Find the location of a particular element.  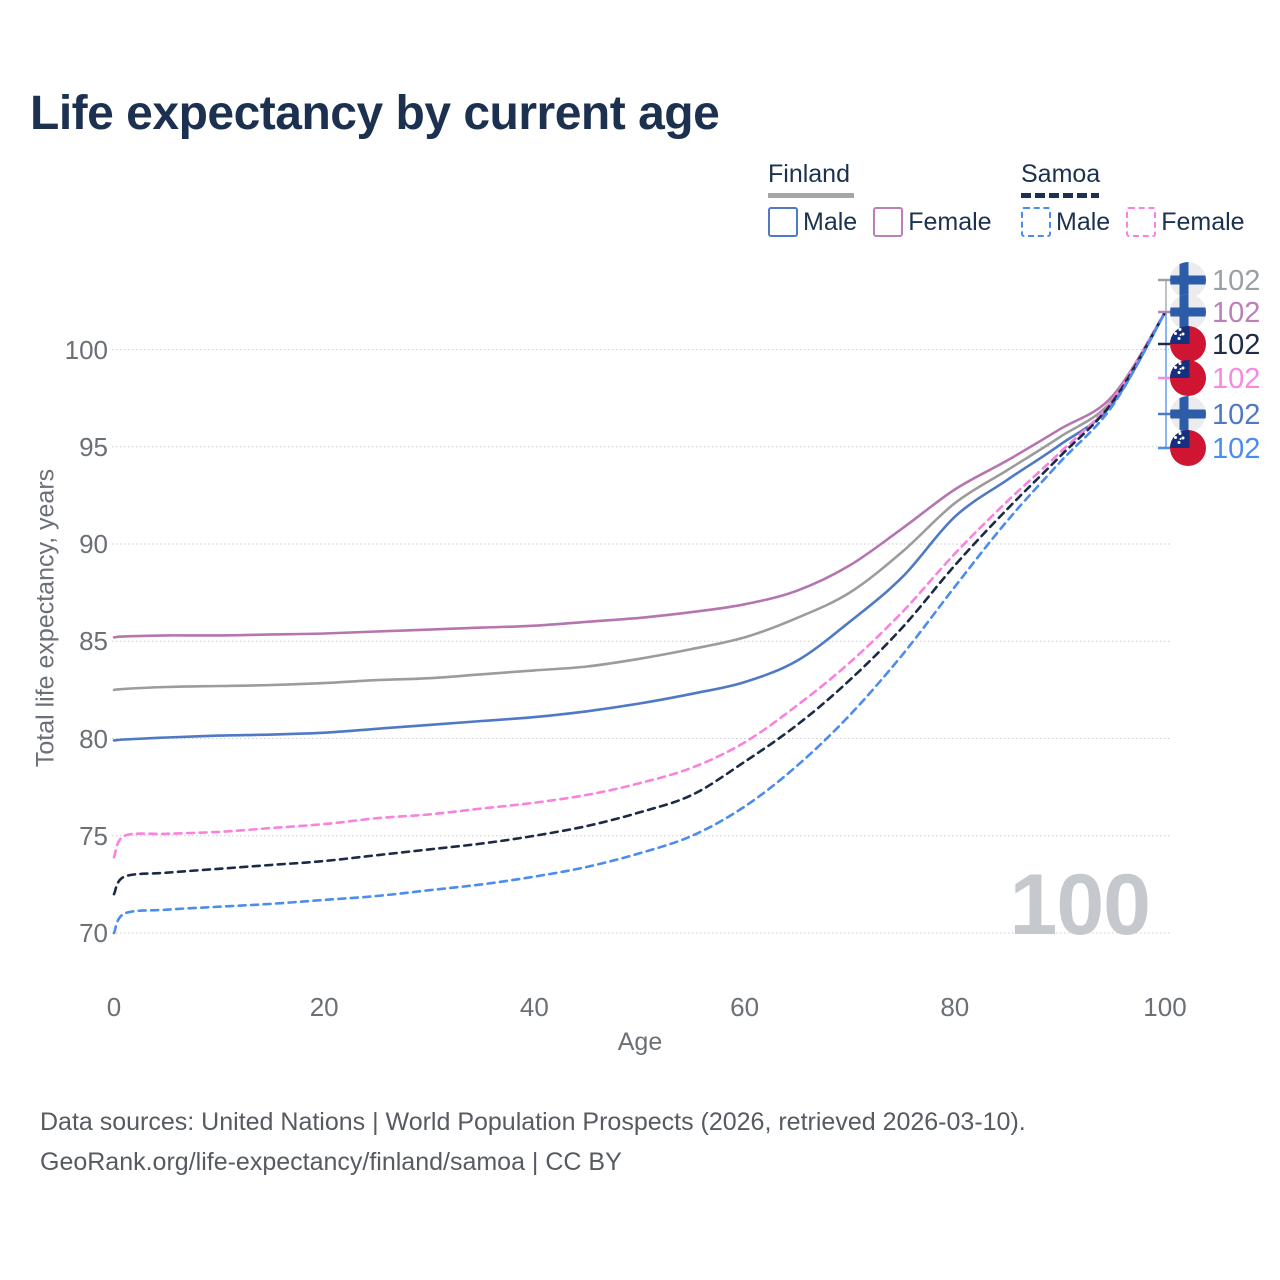

x-axis-title: Age is located at coordinates (640, 1042).